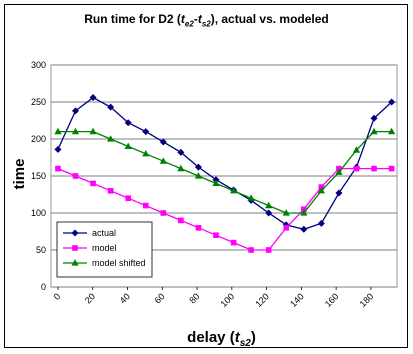 Image resolution: width=413 pixels, height=354 pixels. What do you see at coordinates (43, 287) in the screenshot?
I see `y-tick-label: 0` at bounding box center [43, 287].